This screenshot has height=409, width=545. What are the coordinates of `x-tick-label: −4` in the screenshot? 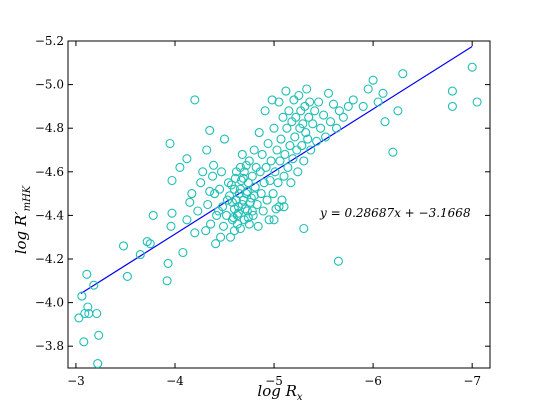 It's located at (175, 381).